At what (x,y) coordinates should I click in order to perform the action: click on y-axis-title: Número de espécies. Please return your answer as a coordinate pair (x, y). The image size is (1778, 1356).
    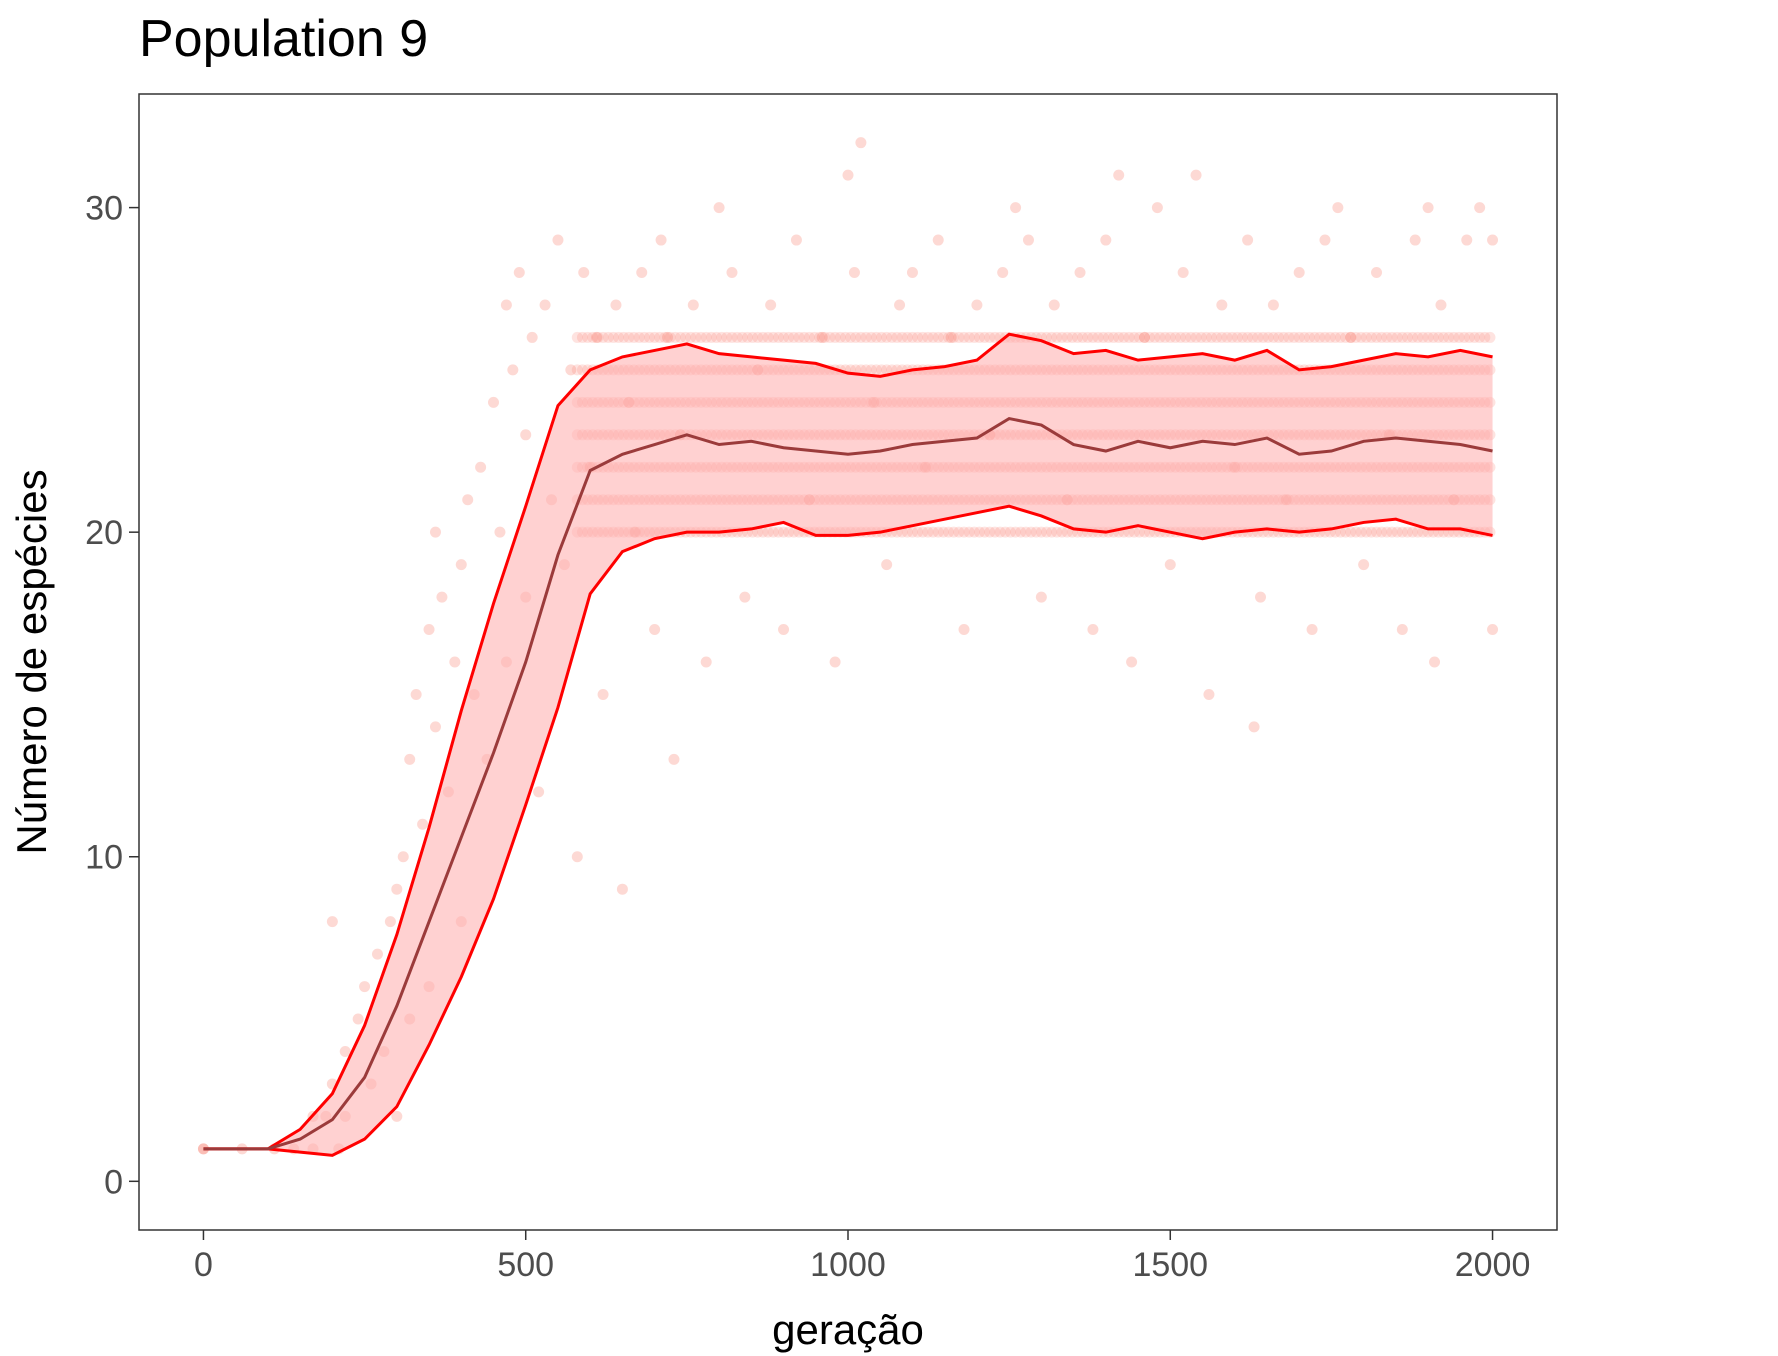
    Looking at the image, I should click on (31, 661).